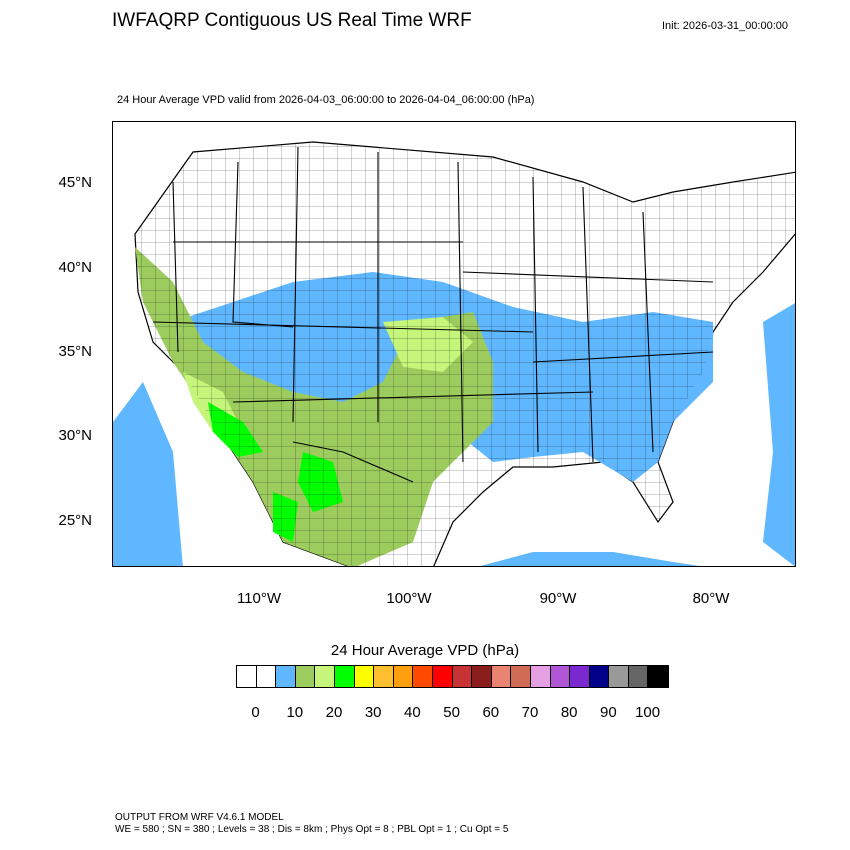  What do you see at coordinates (648, 712) in the screenshot?
I see `colorbar-tick-label: 100` at bounding box center [648, 712].